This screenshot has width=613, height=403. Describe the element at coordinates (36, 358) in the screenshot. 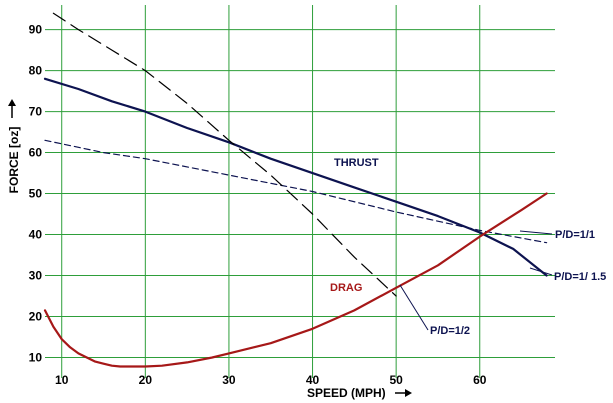

I see `y-tick-label: 10` at that location.